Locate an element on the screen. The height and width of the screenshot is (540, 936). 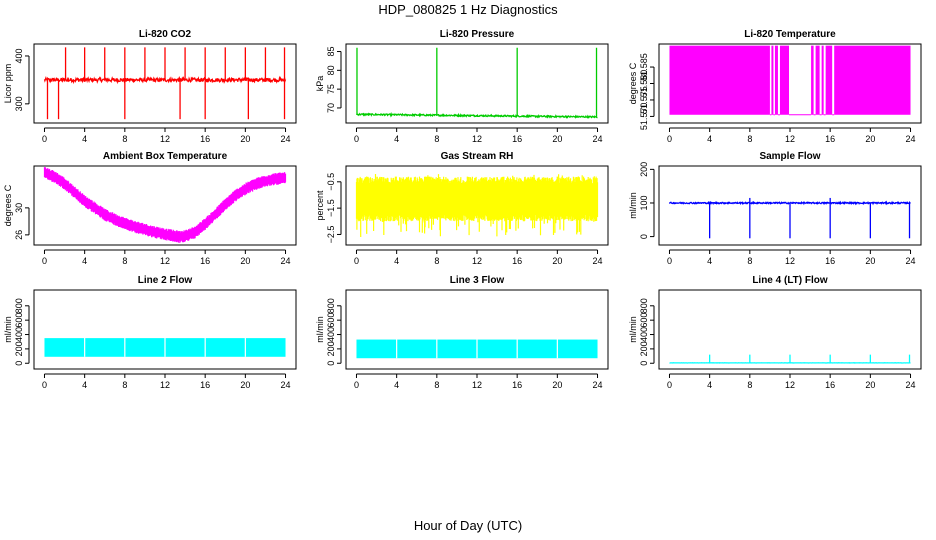
chart-title: Line 4 (LT) Flow is located at coordinates (790, 280).